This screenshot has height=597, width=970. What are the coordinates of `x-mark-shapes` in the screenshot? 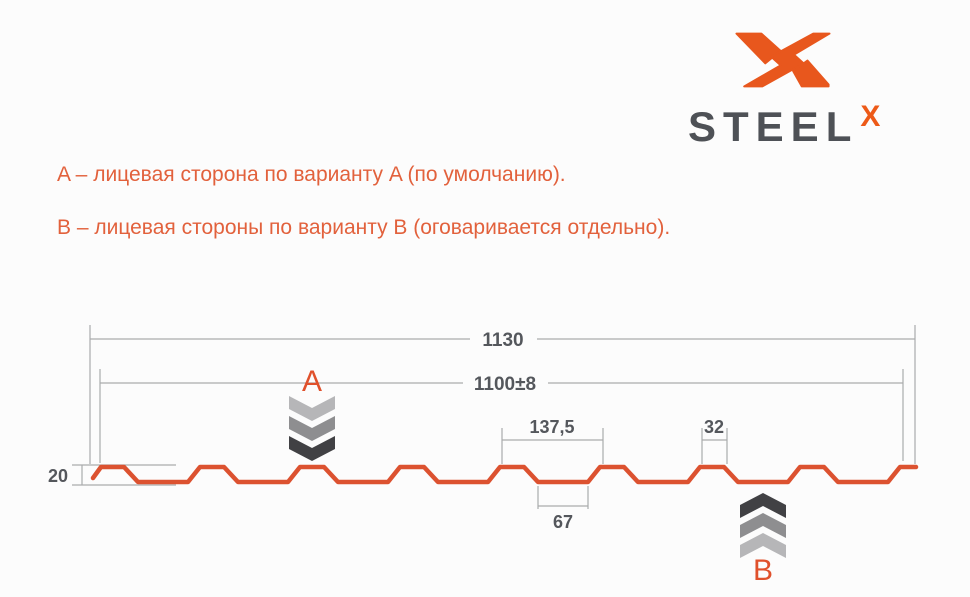 It's located at (783, 60).